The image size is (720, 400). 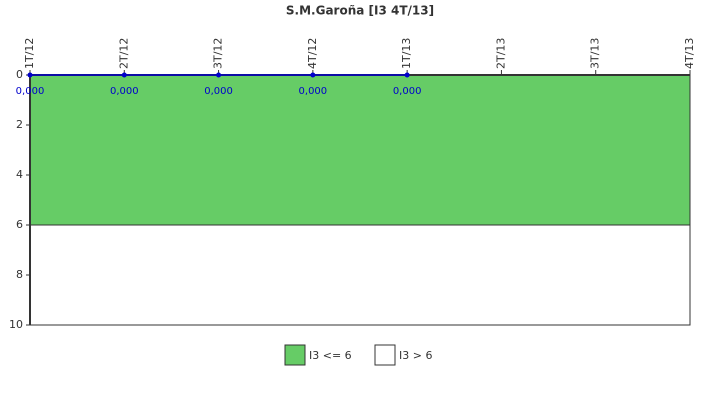 What do you see at coordinates (19, 174) in the screenshot?
I see `y-tick-label: 4` at bounding box center [19, 174].